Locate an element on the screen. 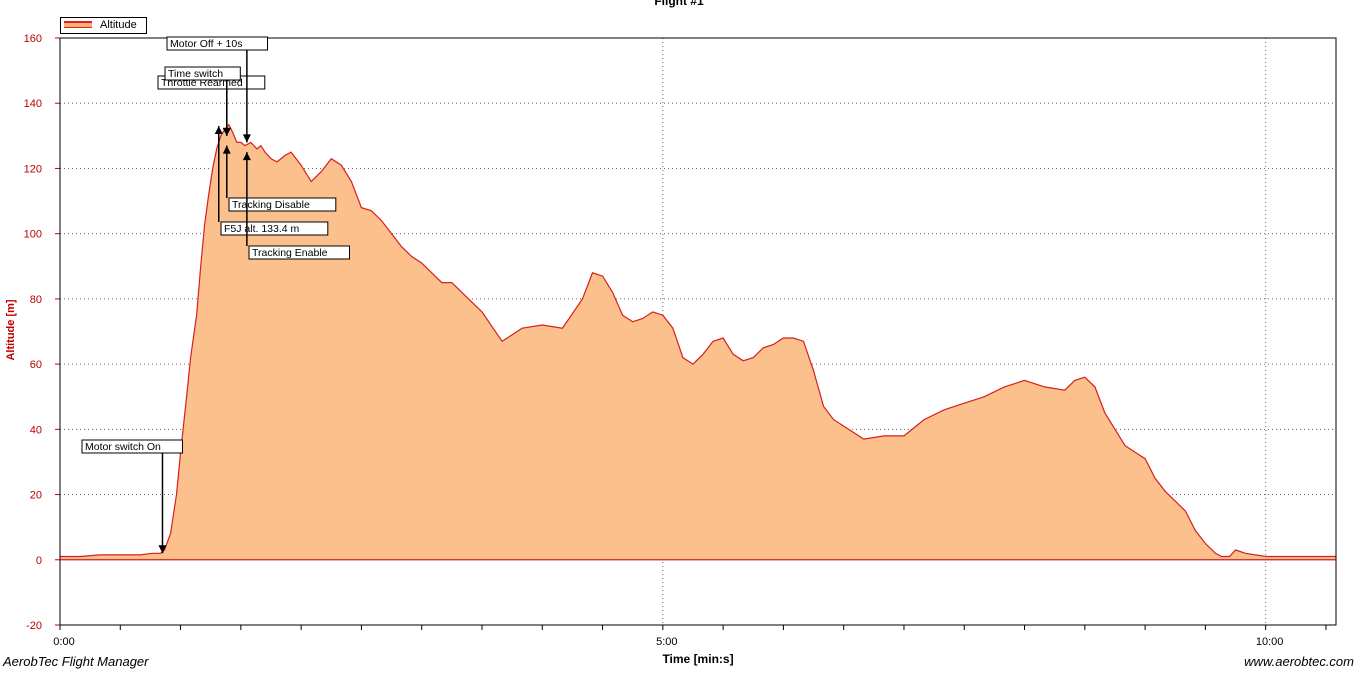  y-tick-label: 60 is located at coordinates (36, 365).